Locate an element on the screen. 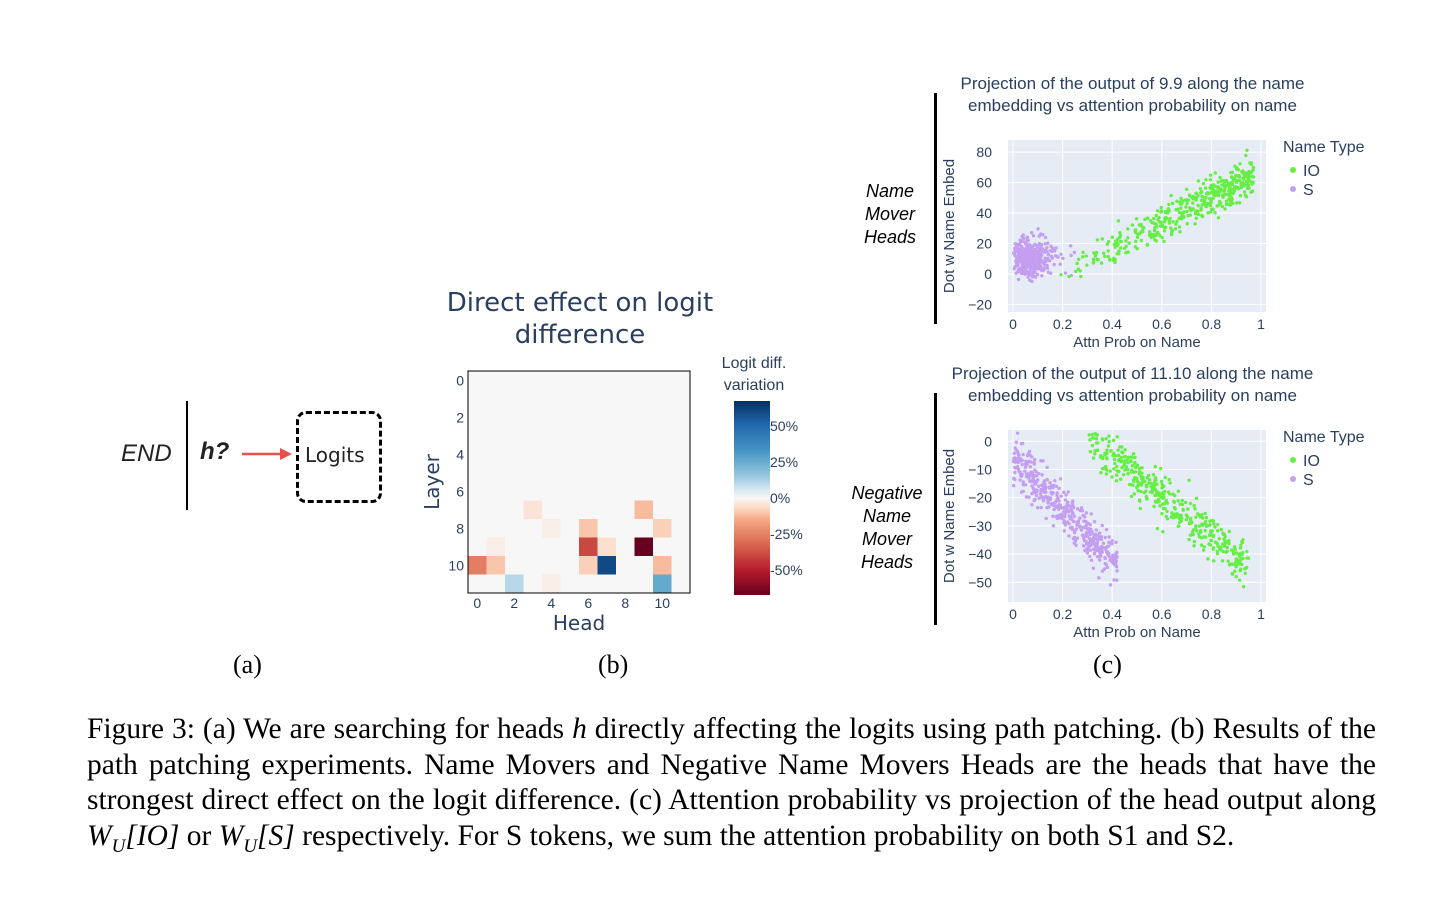  heatmap-frame is located at coordinates (579, 482).